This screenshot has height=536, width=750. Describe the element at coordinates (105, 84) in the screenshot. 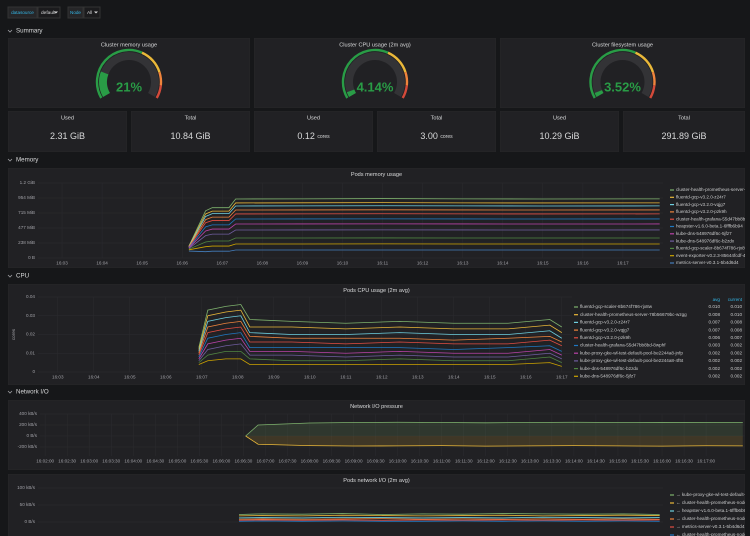

I see `gauge-value-arc` at that location.